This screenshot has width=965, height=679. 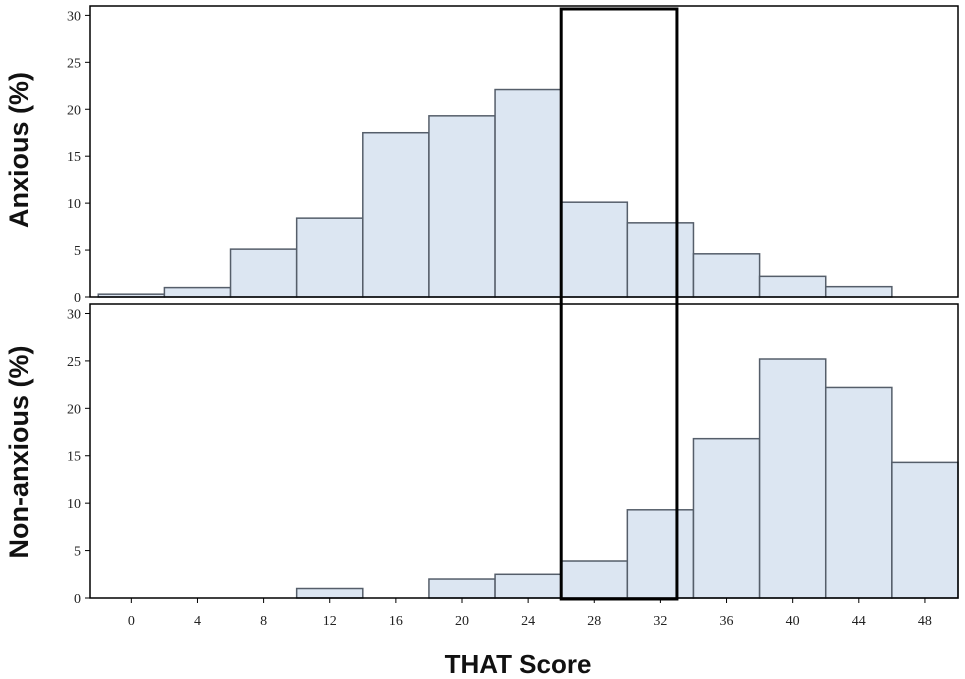 I want to click on x-tick-label: 48, so click(x=925, y=621).